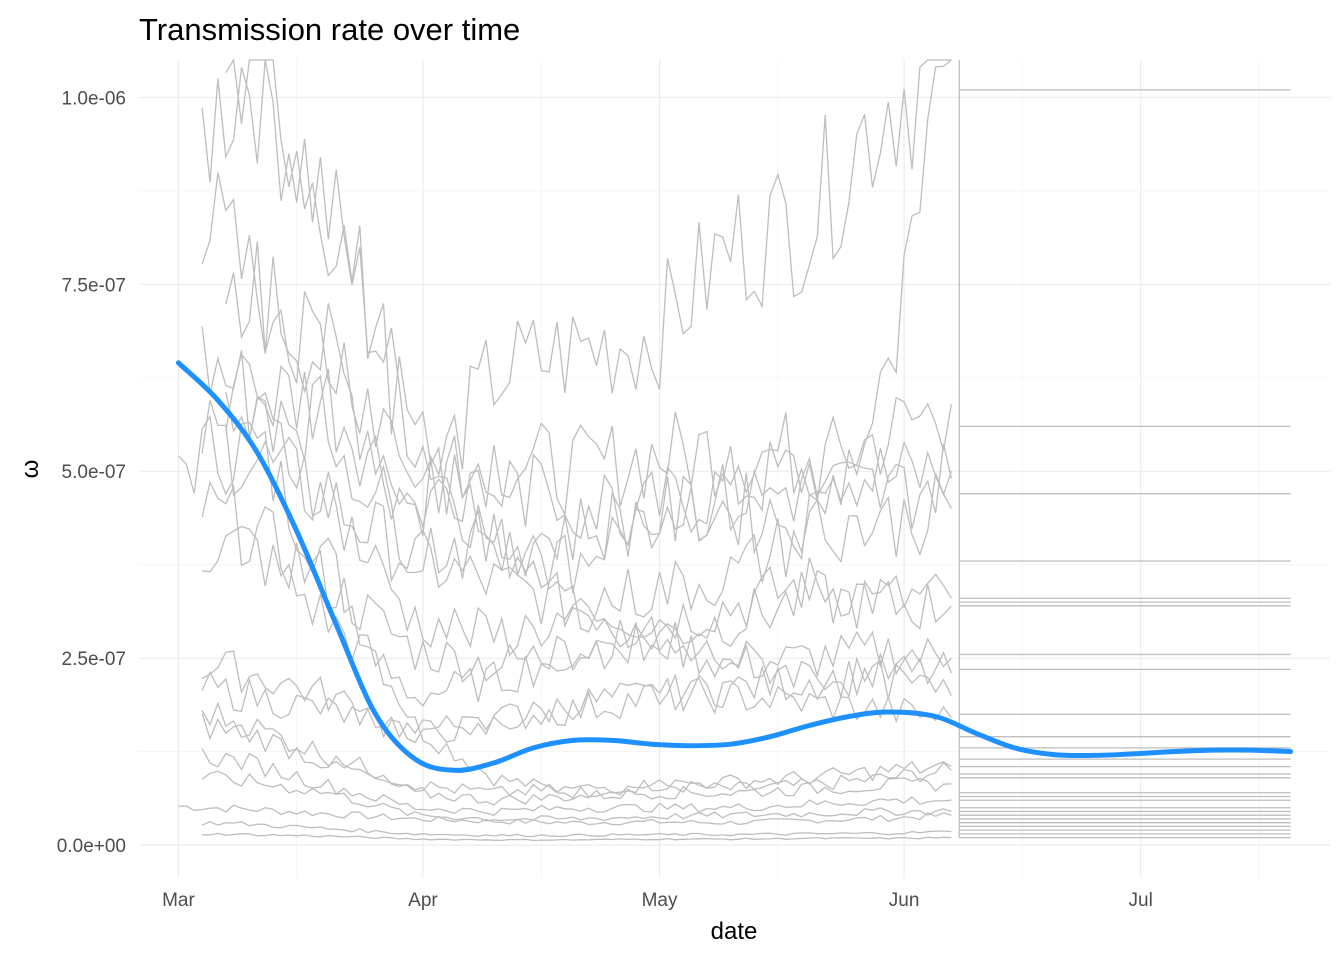  What do you see at coordinates (94, 659) in the screenshot?
I see `y-tick-label: 2.5e-07` at bounding box center [94, 659].